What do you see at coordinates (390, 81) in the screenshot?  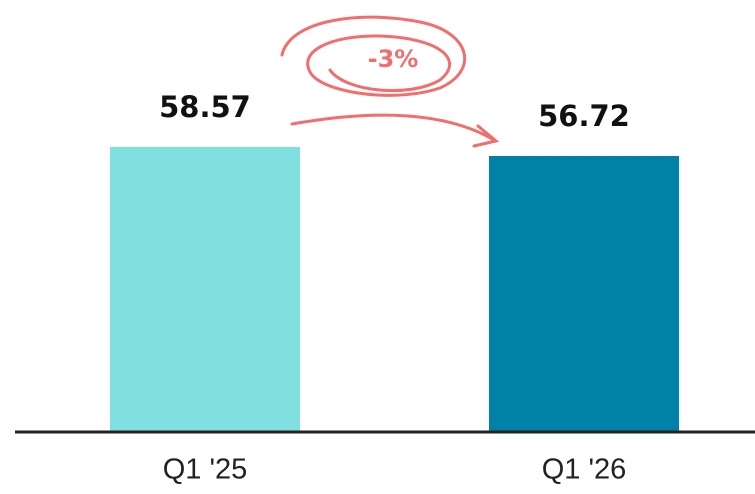 I see `annotation-swirl` at bounding box center [390, 81].